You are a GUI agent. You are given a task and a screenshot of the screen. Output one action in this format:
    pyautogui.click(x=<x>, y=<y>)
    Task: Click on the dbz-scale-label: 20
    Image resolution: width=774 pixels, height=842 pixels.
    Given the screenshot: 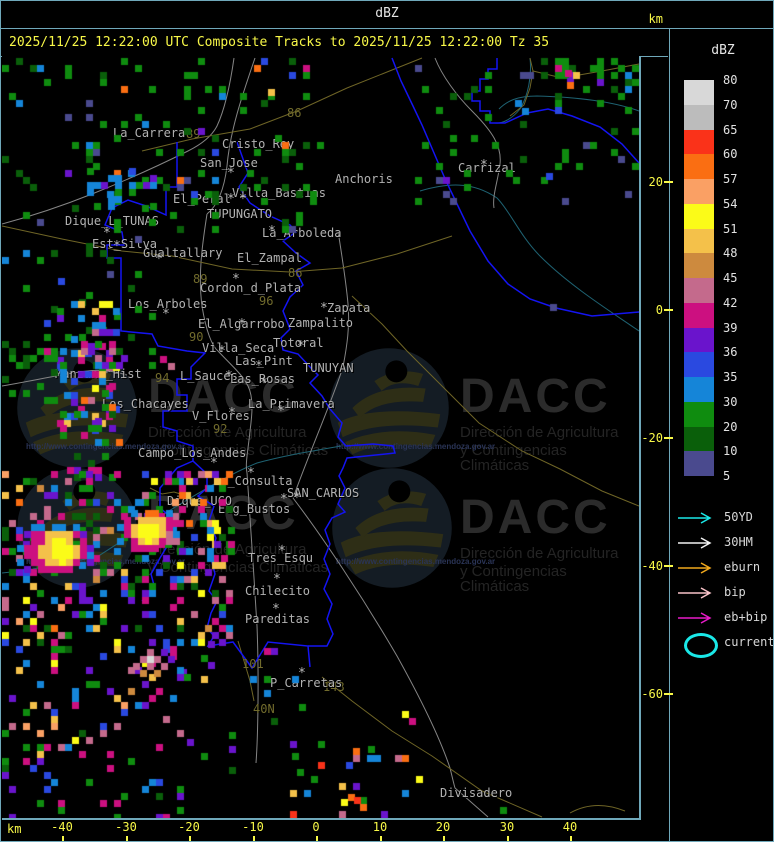 What is the action you would take?
    pyautogui.click(x=730, y=426)
    